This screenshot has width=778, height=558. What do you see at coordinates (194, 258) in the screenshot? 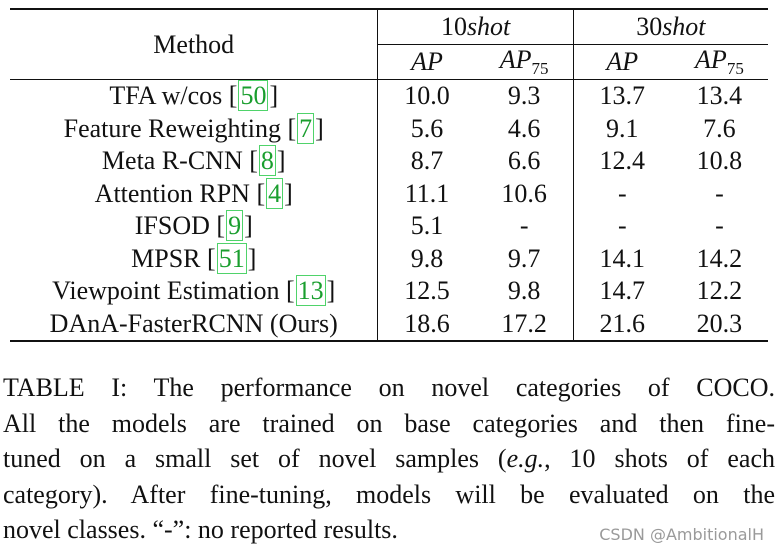
I see `method-name: MPSR [51]` at bounding box center [194, 258].